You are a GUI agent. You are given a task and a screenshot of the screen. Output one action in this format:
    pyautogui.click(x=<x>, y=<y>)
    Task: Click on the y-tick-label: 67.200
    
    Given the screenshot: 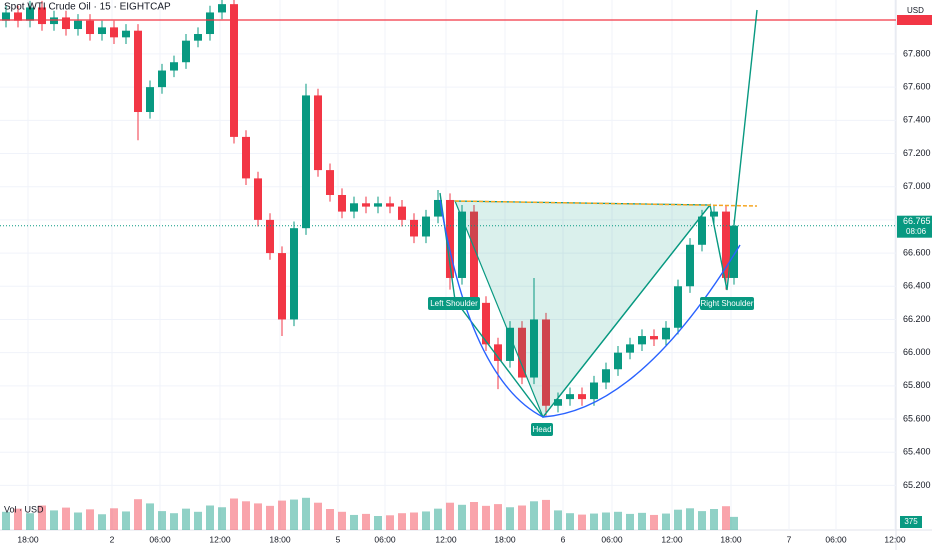 What is the action you would take?
    pyautogui.click(x=917, y=153)
    